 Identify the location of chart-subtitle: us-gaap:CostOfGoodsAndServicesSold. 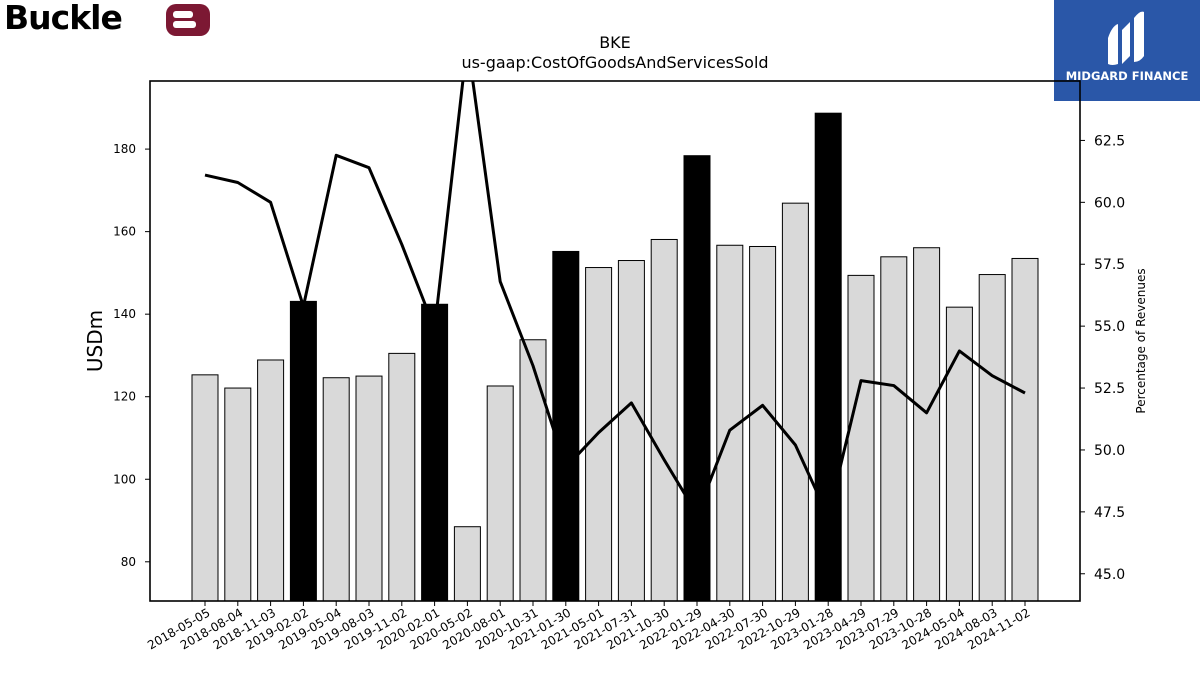
(614, 62).